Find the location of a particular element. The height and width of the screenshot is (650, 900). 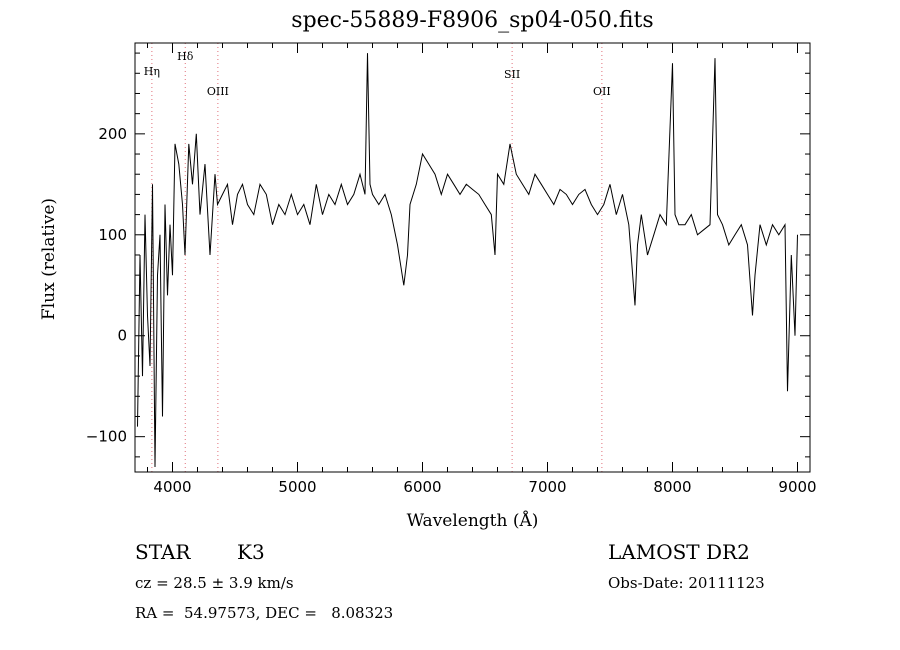

y-tick-label: 100 is located at coordinates (112, 235).